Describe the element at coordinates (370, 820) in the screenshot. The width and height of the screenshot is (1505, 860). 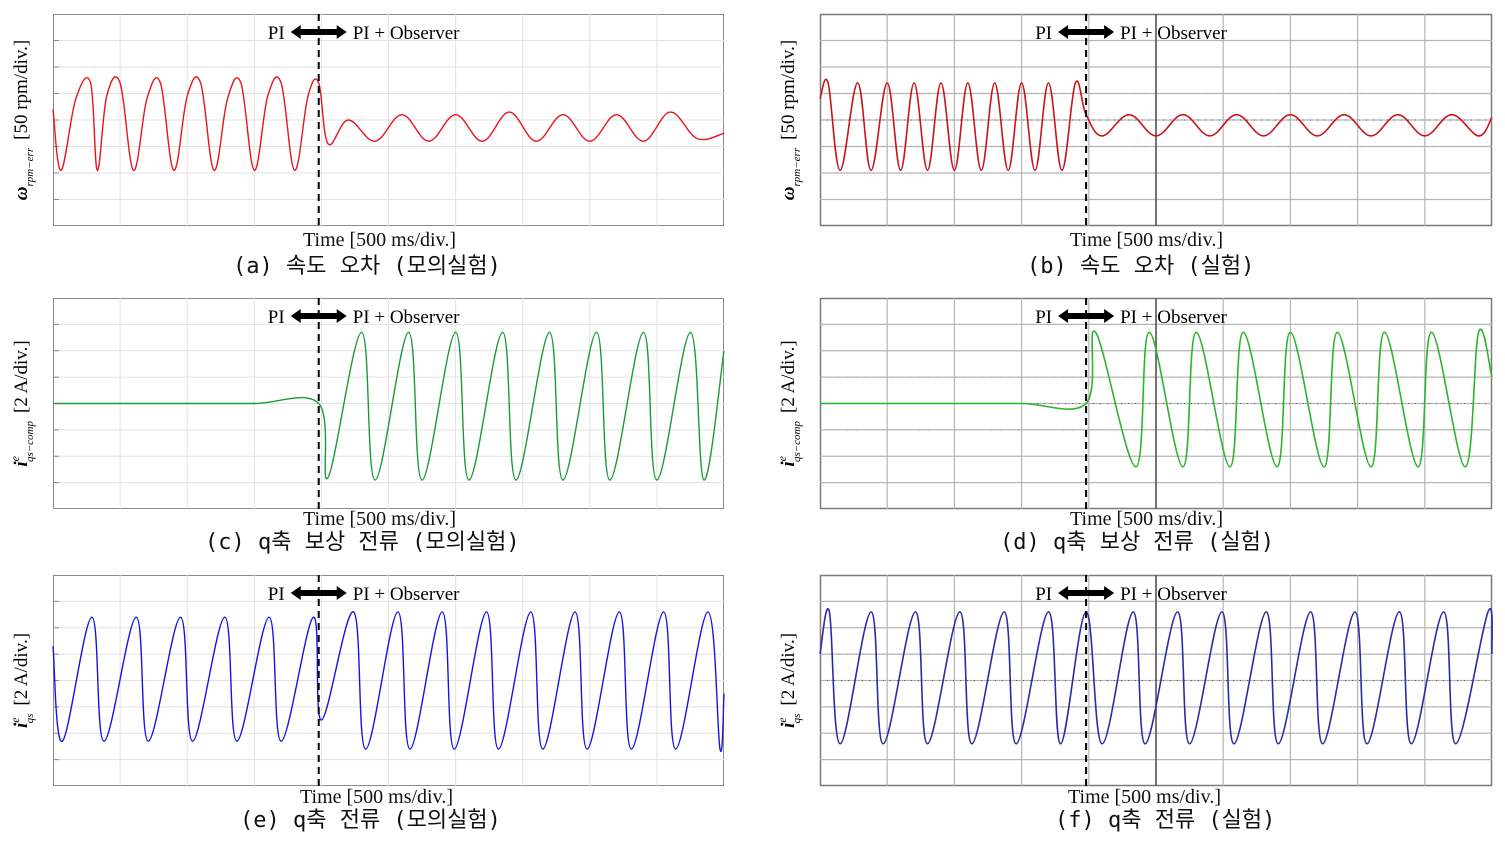
I see `panel-e-caption: (e) q축 전류 (모의실험)` at that location.